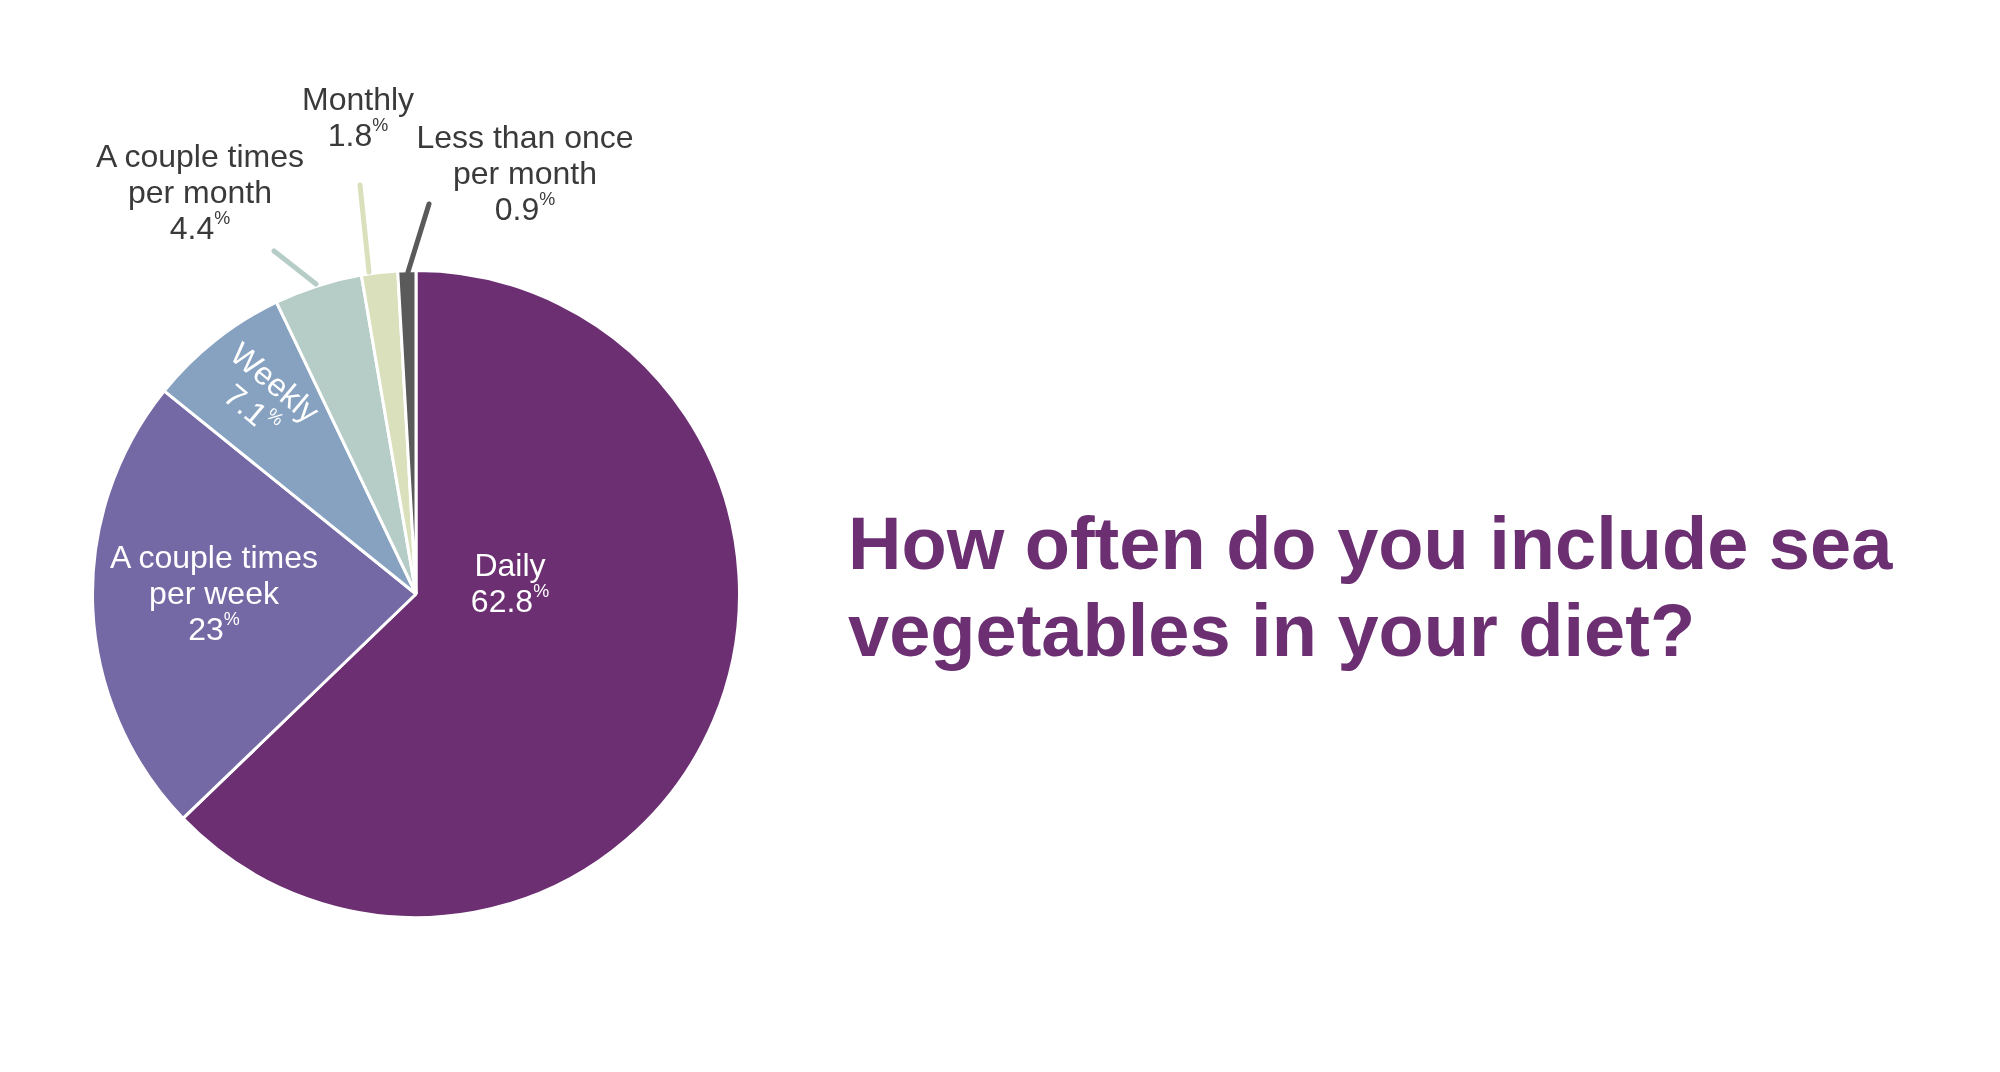 The width and height of the screenshot is (2000, 1072). What do you see at coordinates (200, 173) in the screenshot?
I see `slice-label: A couple times per month` at bounding box center [200, 173].